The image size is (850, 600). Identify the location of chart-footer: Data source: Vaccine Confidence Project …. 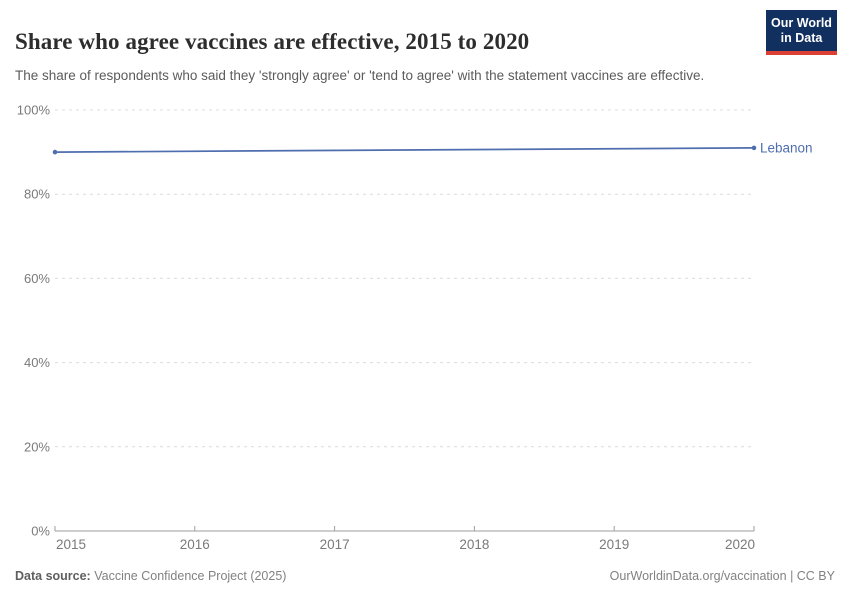
(425, 576).